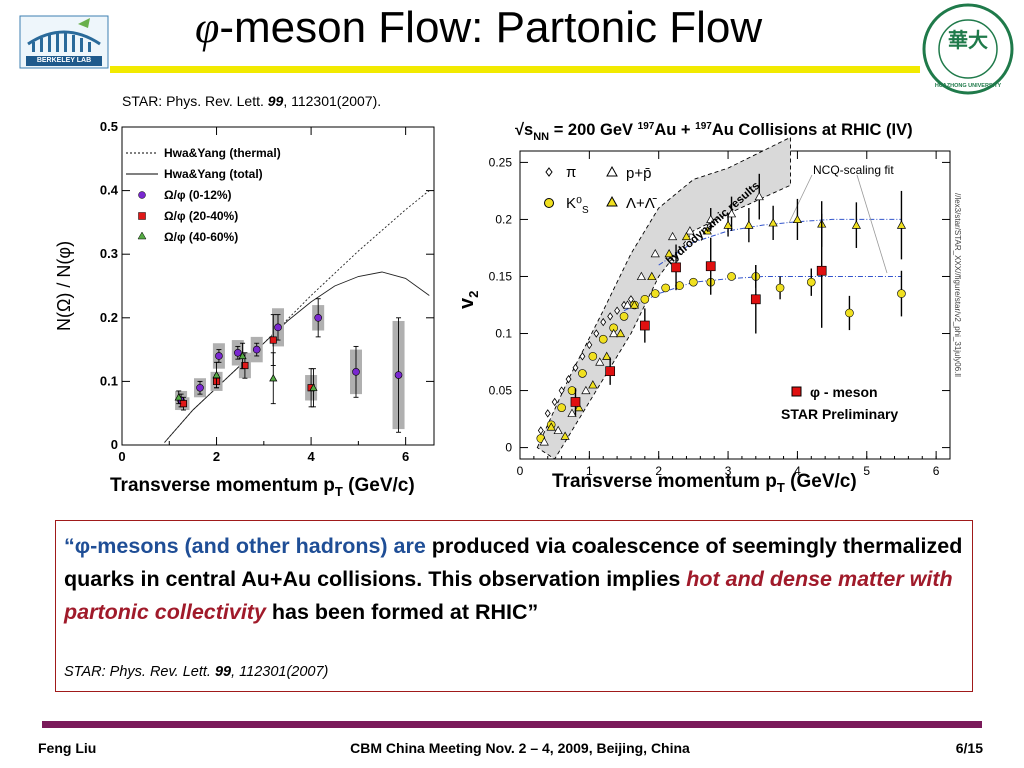  Describe the element at coordinates (405, 456) in the screenshot. I see `left-x-tick-label: 6` at that location.